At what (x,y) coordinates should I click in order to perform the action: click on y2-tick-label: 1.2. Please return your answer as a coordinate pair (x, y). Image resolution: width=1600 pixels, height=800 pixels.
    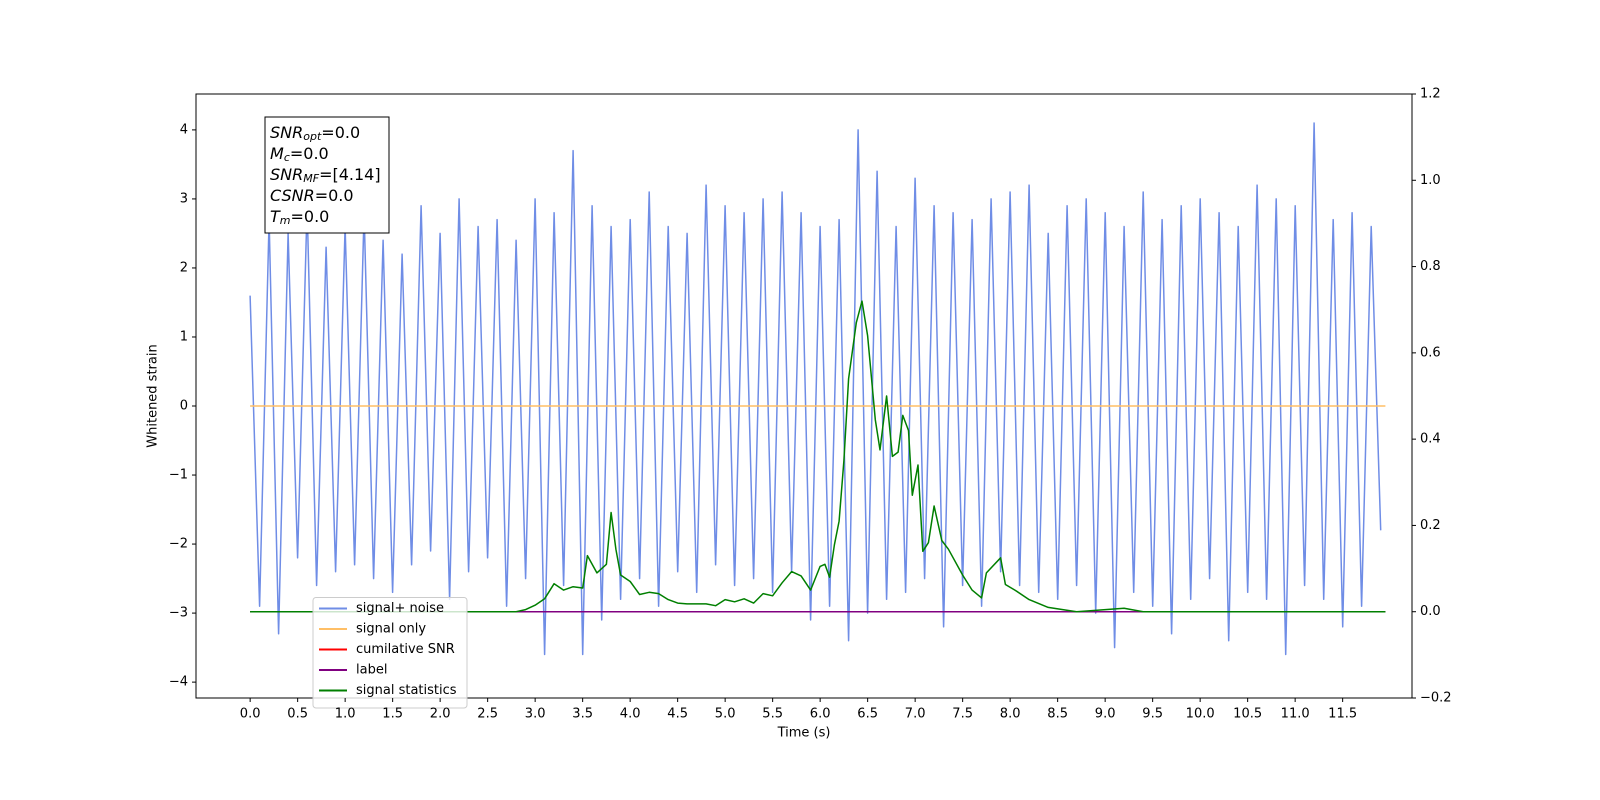
    Looking at the image, I should click on (1430, 94).